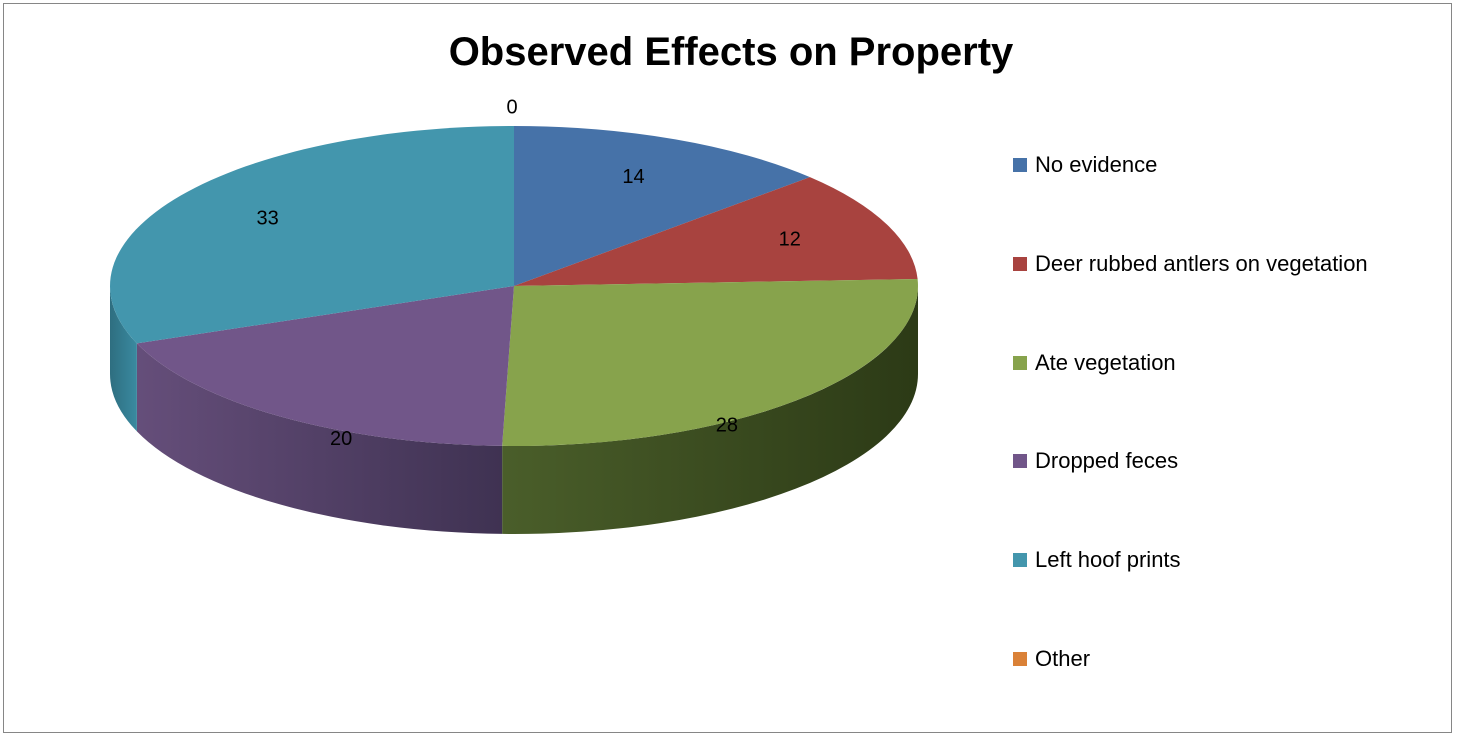 This screenshot has height=737, width=1457. I want to click on chart-title: Observed Effects on Property, so click(731, 52).